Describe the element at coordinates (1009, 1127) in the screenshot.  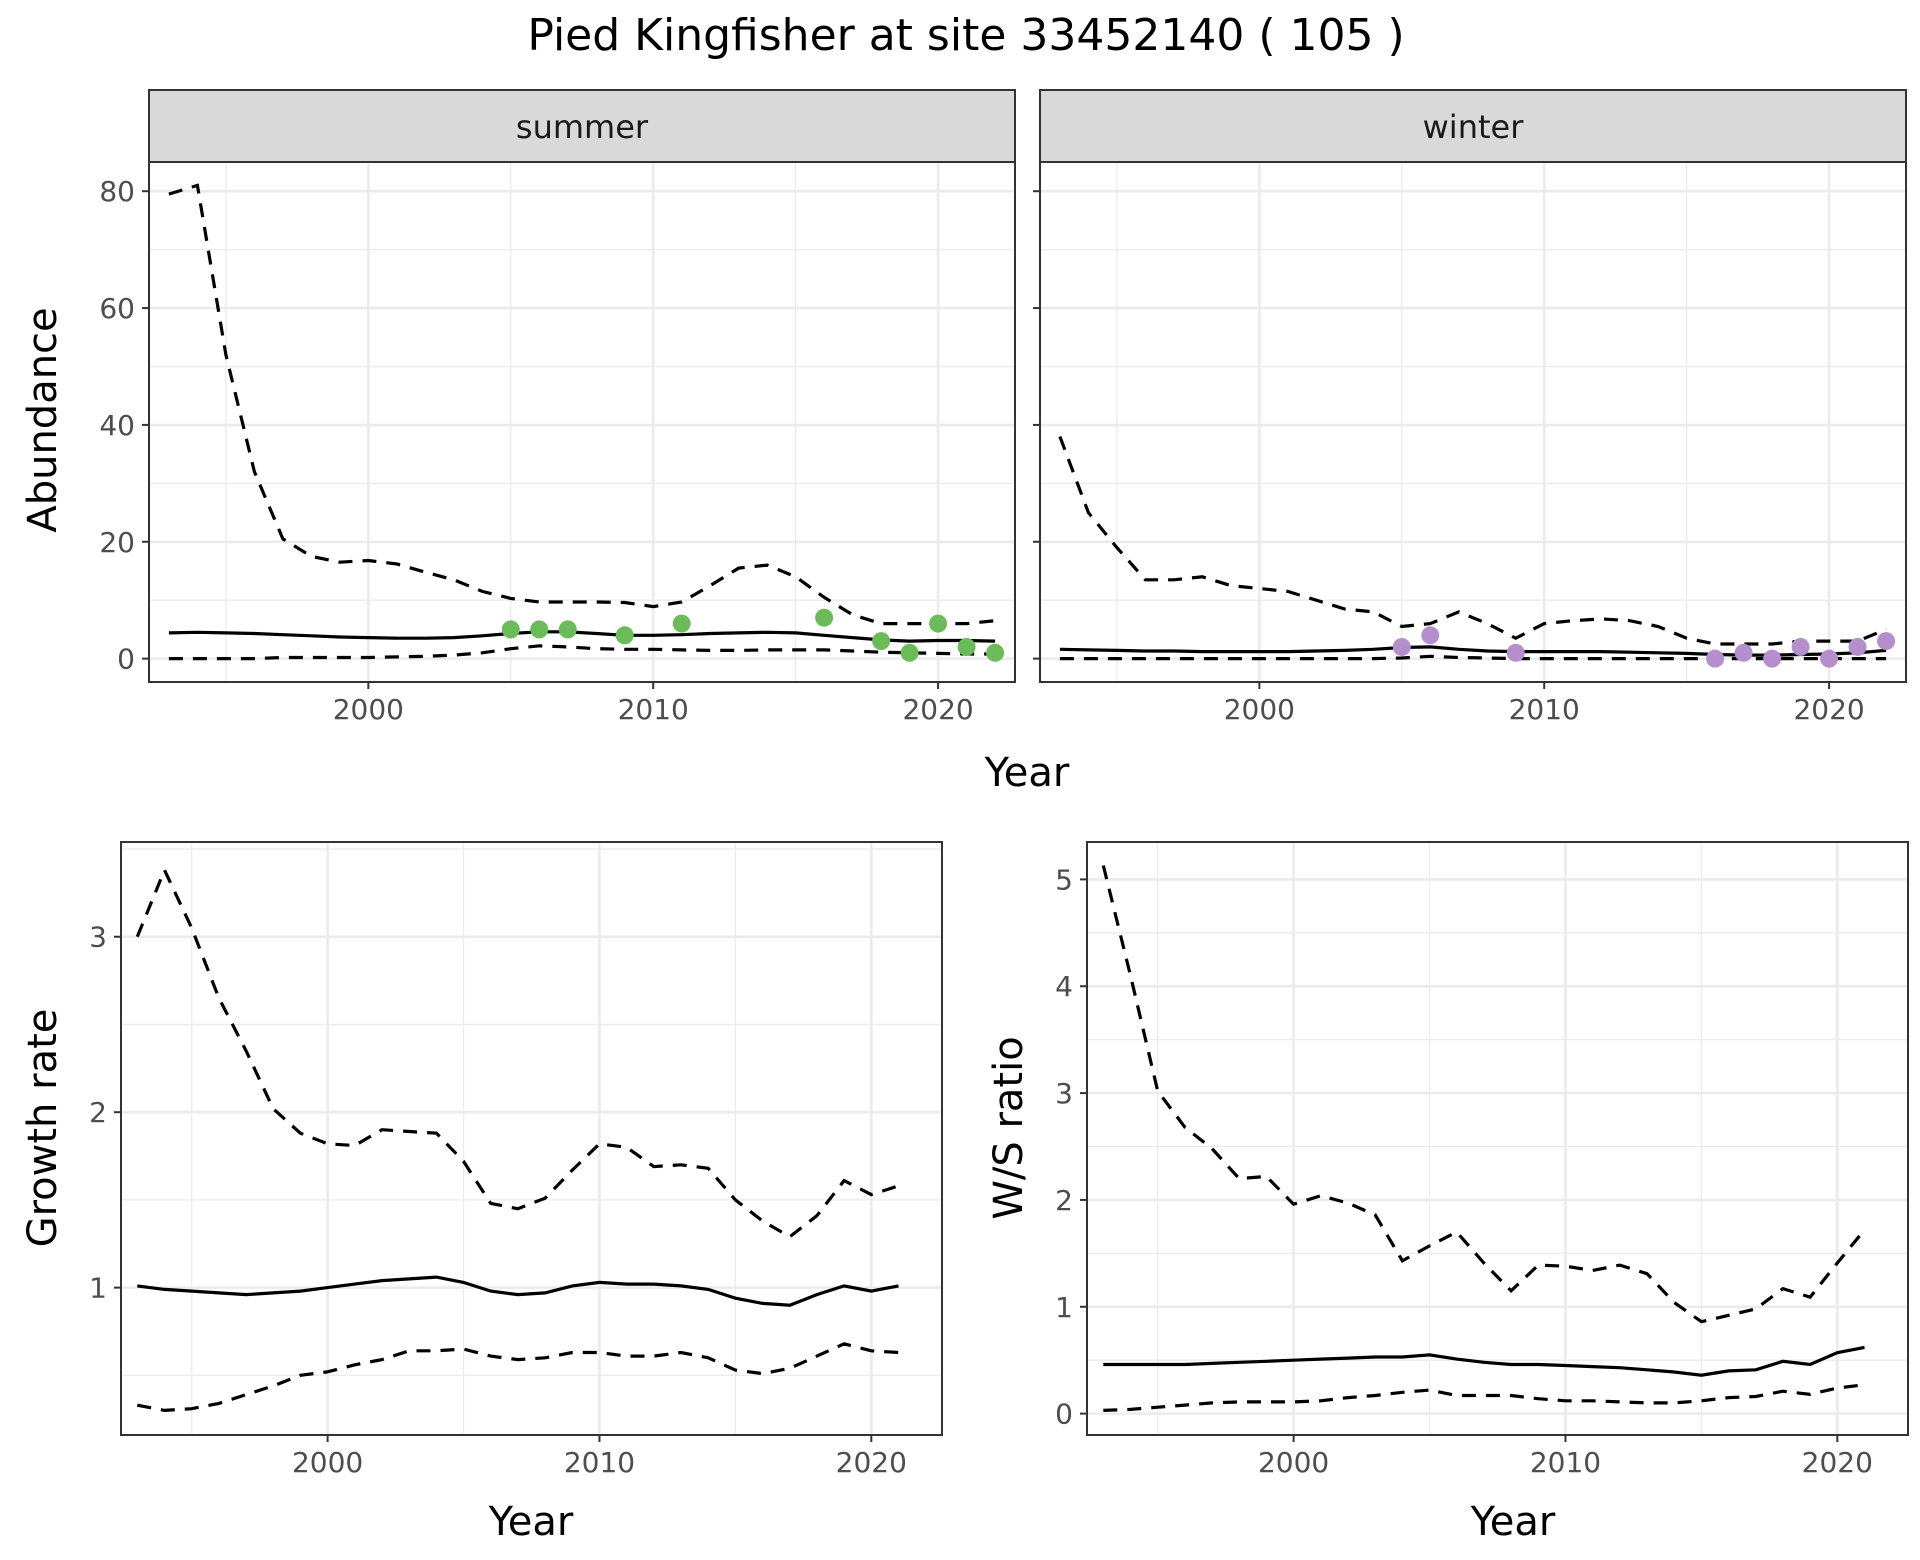
I see `y-axis-title-ws: W/S ratio` at that location.